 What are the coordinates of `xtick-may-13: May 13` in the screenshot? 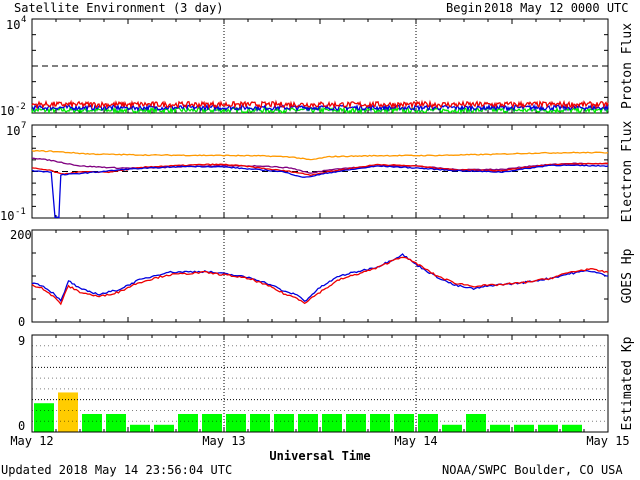 It's located at (223, 441).